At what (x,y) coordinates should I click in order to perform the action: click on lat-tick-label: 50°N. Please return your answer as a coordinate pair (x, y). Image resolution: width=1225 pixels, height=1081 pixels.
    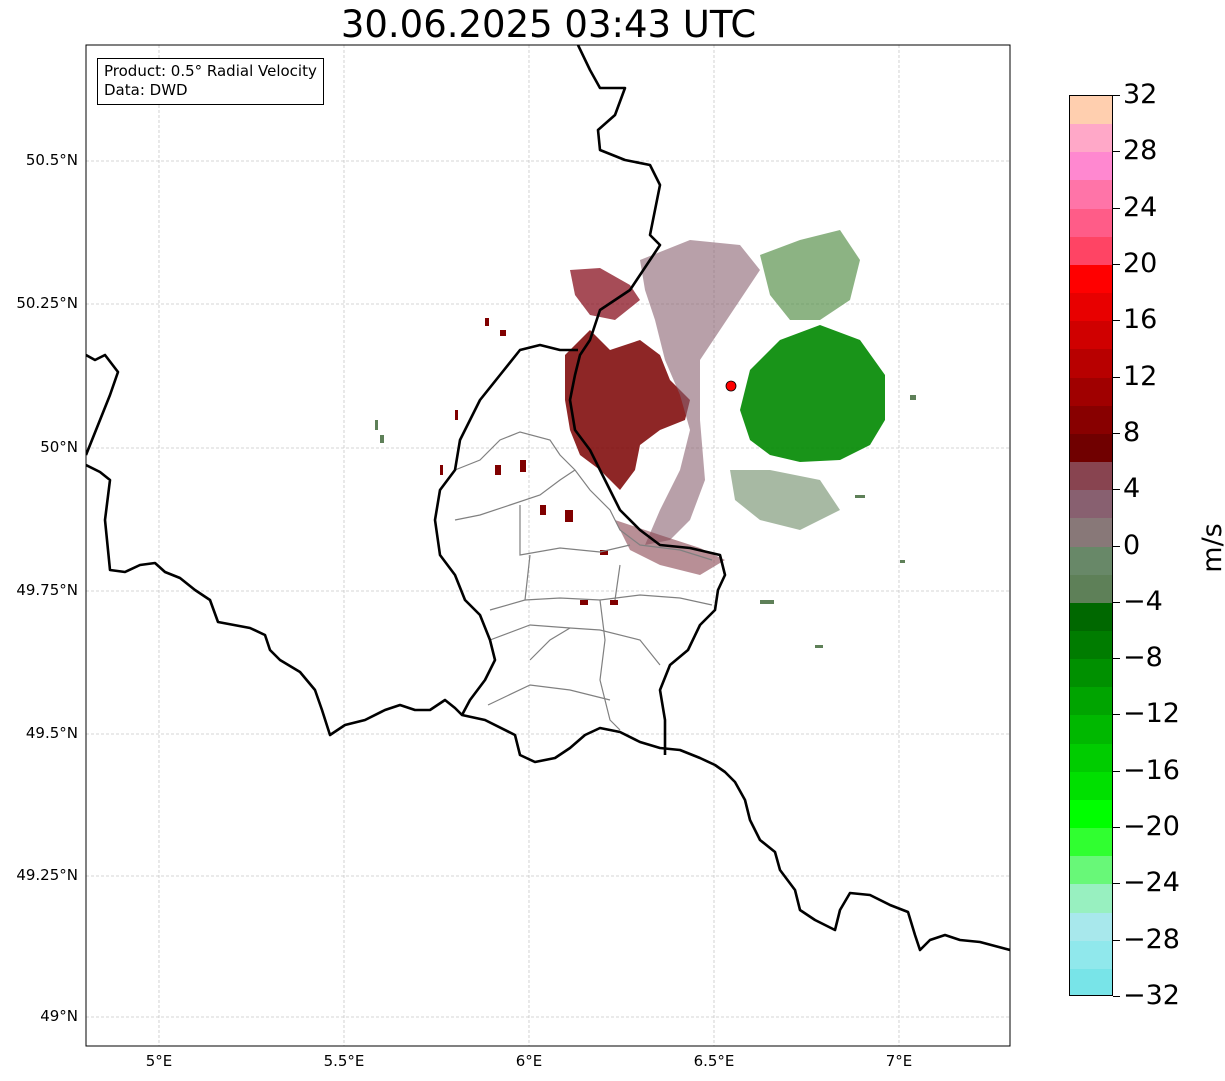
    Looking at the image, I should click on (59, 447).